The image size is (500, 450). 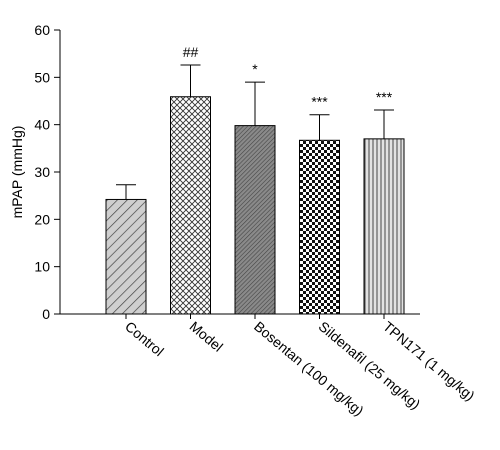 I want to click on y-tick-label: 10, so click(x=42, y=267).